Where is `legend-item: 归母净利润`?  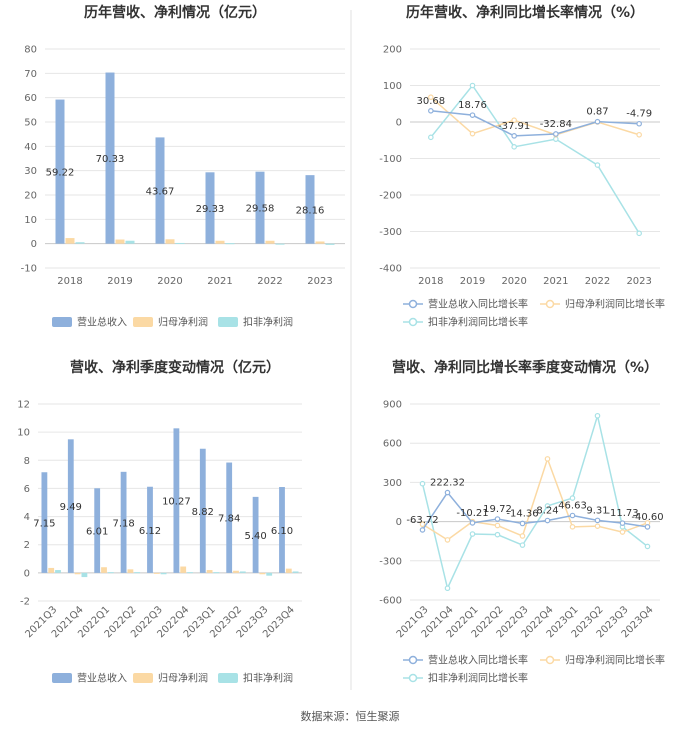
legend-item: 归母净利润 is located at coordinates (170, 678).